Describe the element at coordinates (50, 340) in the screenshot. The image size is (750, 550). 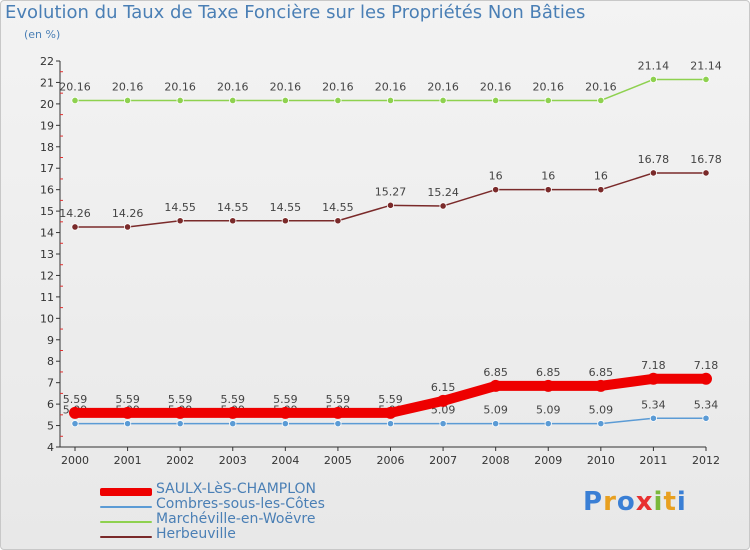
I see `y-tick-label: 9` at that location.